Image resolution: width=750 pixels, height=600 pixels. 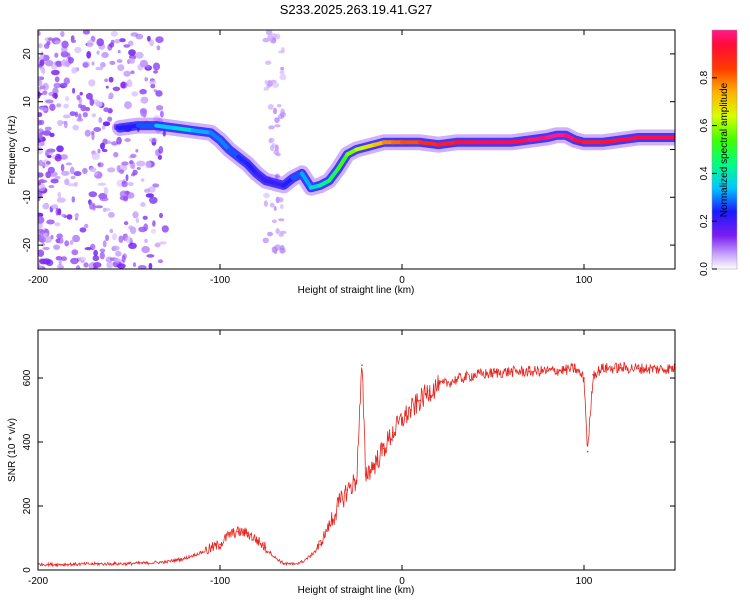 I want to click on figure-title: S233.2025.263.19.41.G27, so click(x=356, y=9).